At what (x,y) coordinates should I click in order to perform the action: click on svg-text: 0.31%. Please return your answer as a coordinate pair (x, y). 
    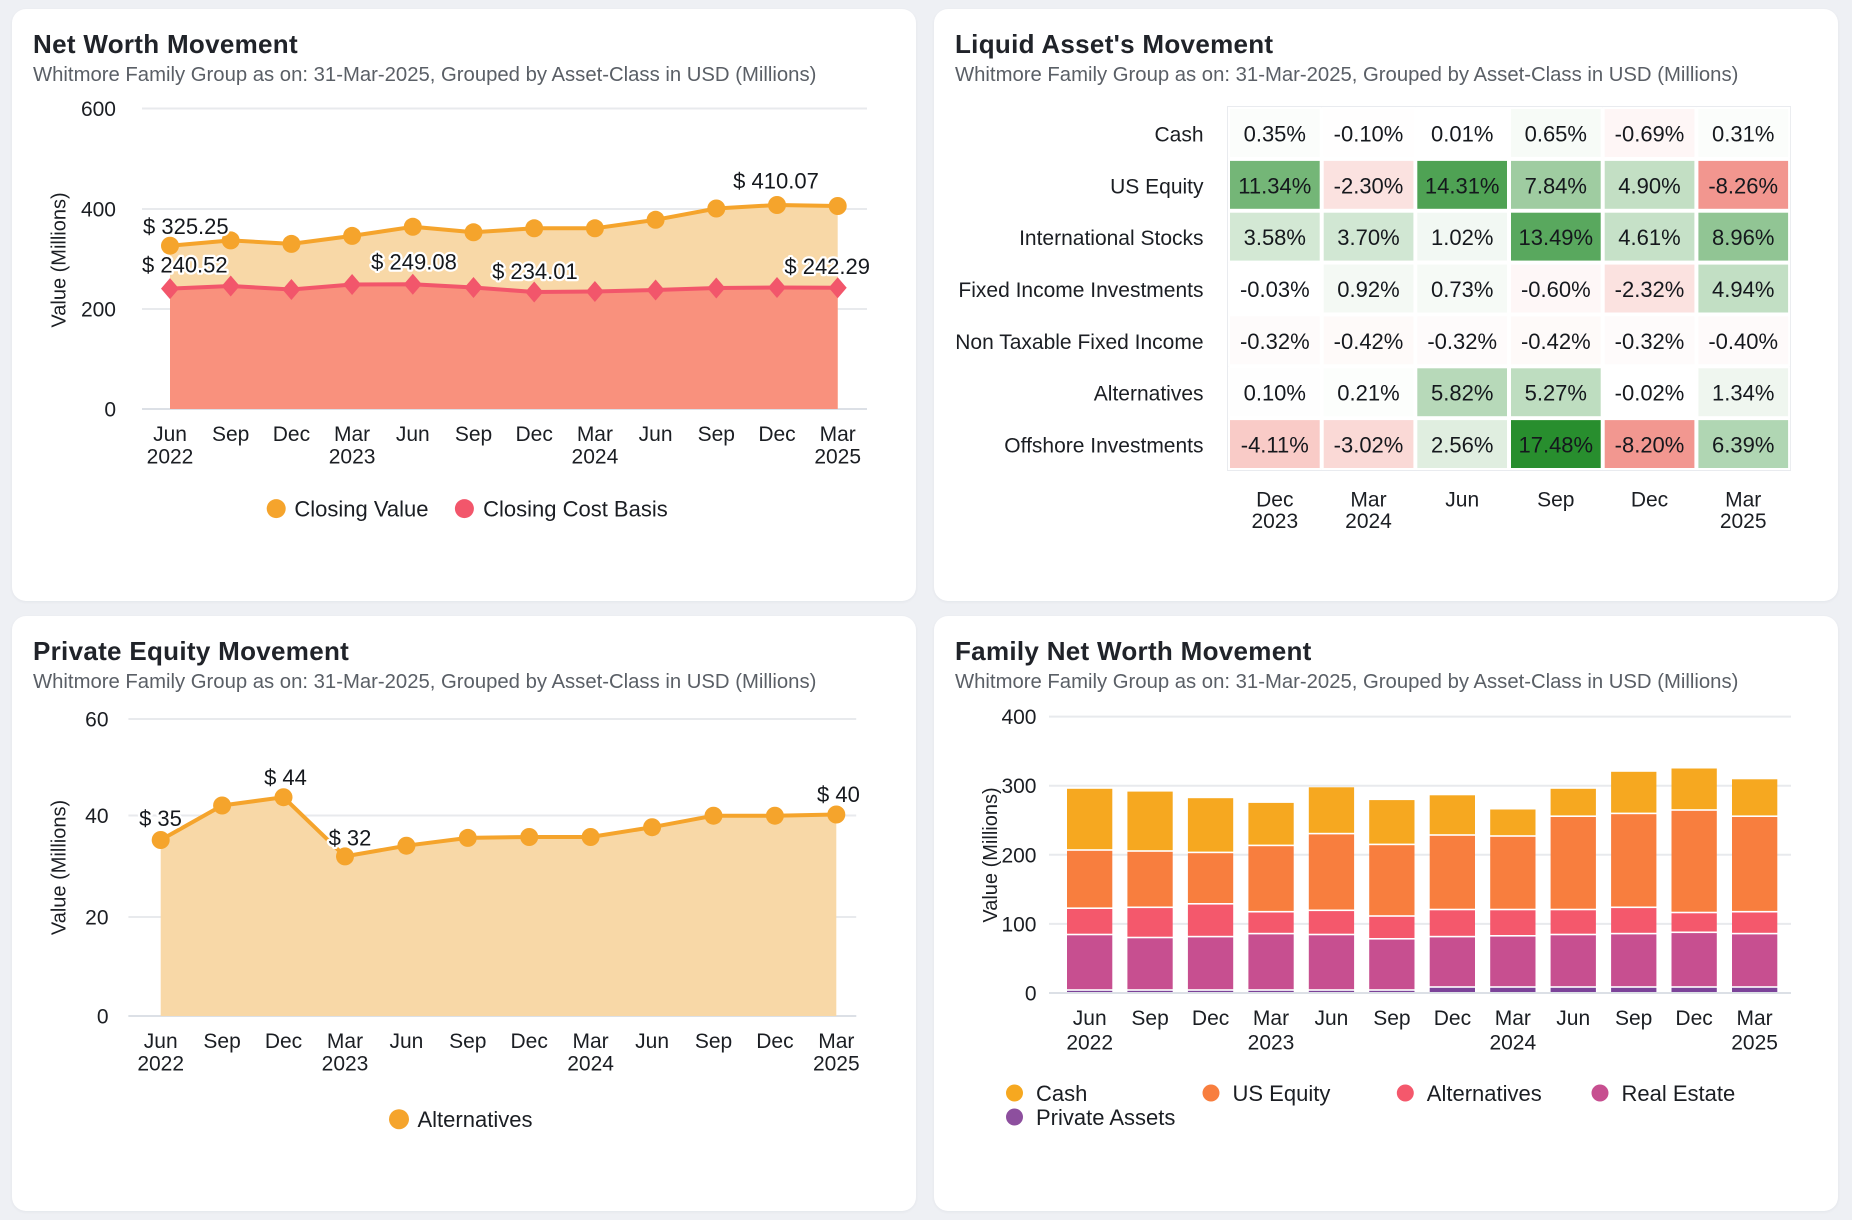
    Looking at the image, I should click on (1743, 133).